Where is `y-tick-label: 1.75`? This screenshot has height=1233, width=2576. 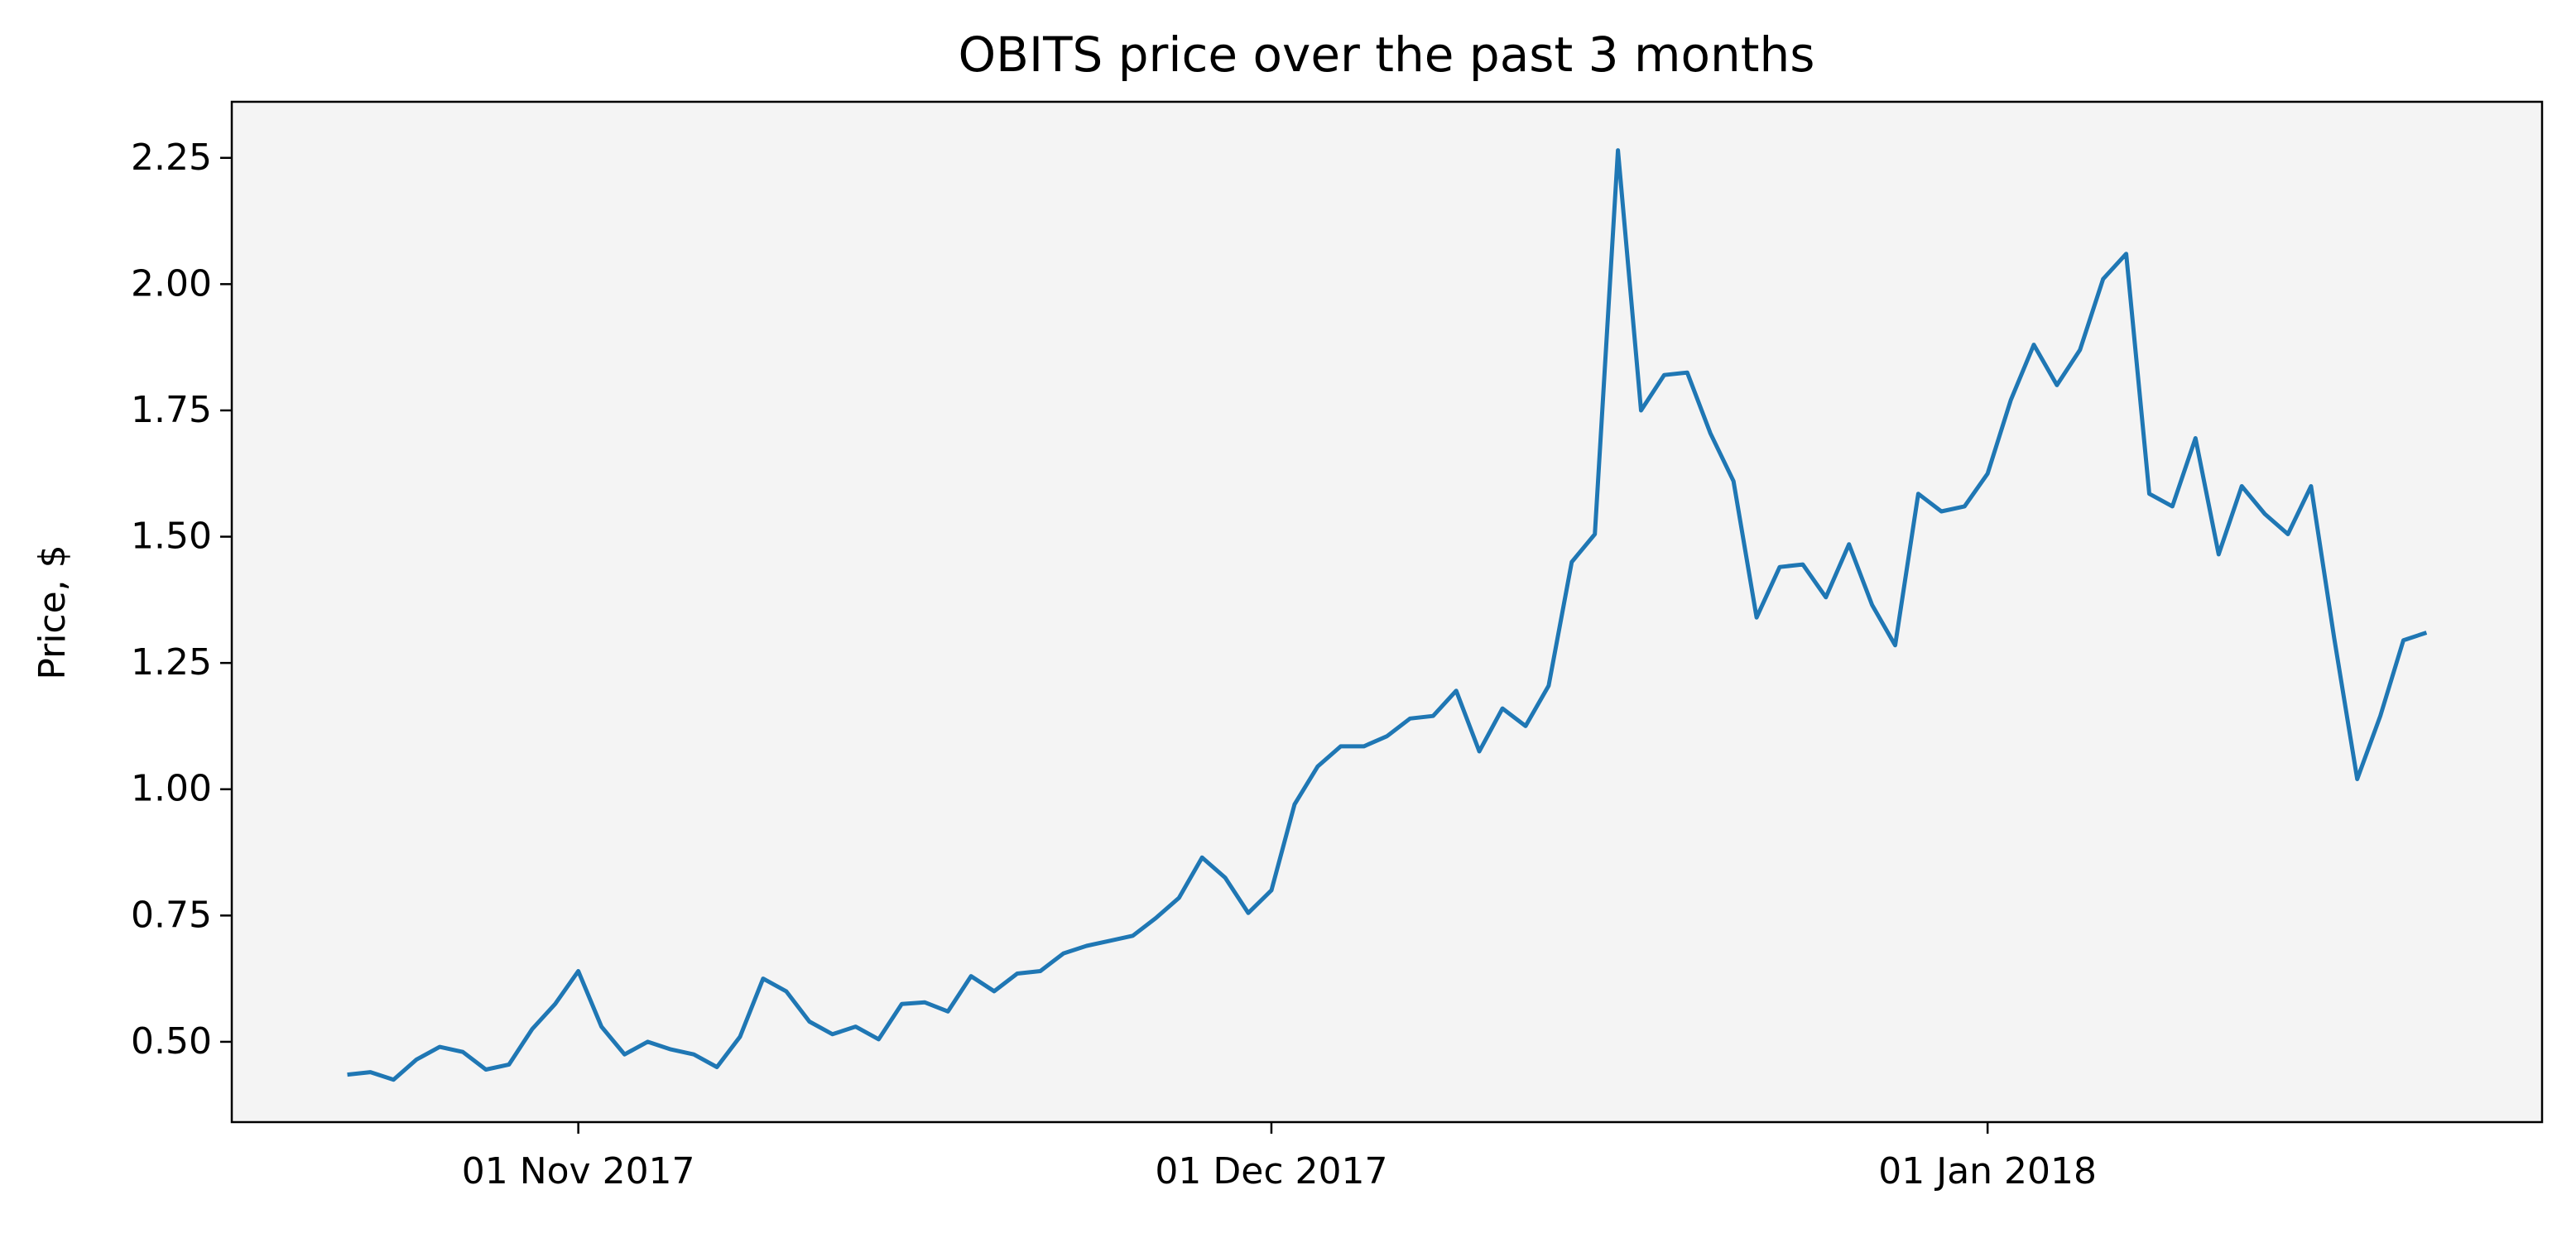
y-tick-label: 1.75 is located at coordinates (171, 410).